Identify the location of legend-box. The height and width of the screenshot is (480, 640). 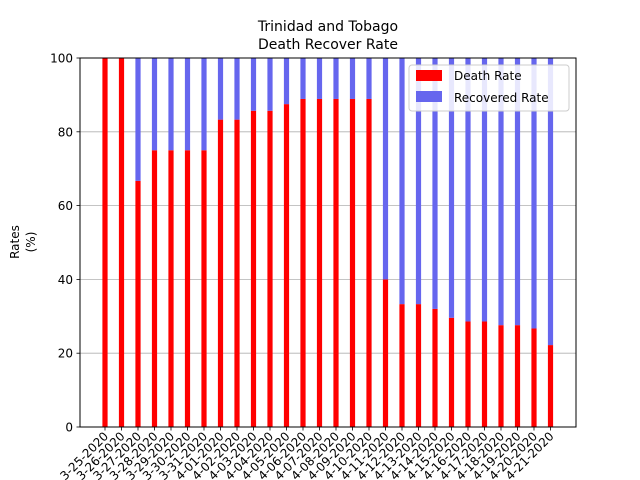
(489, 88).